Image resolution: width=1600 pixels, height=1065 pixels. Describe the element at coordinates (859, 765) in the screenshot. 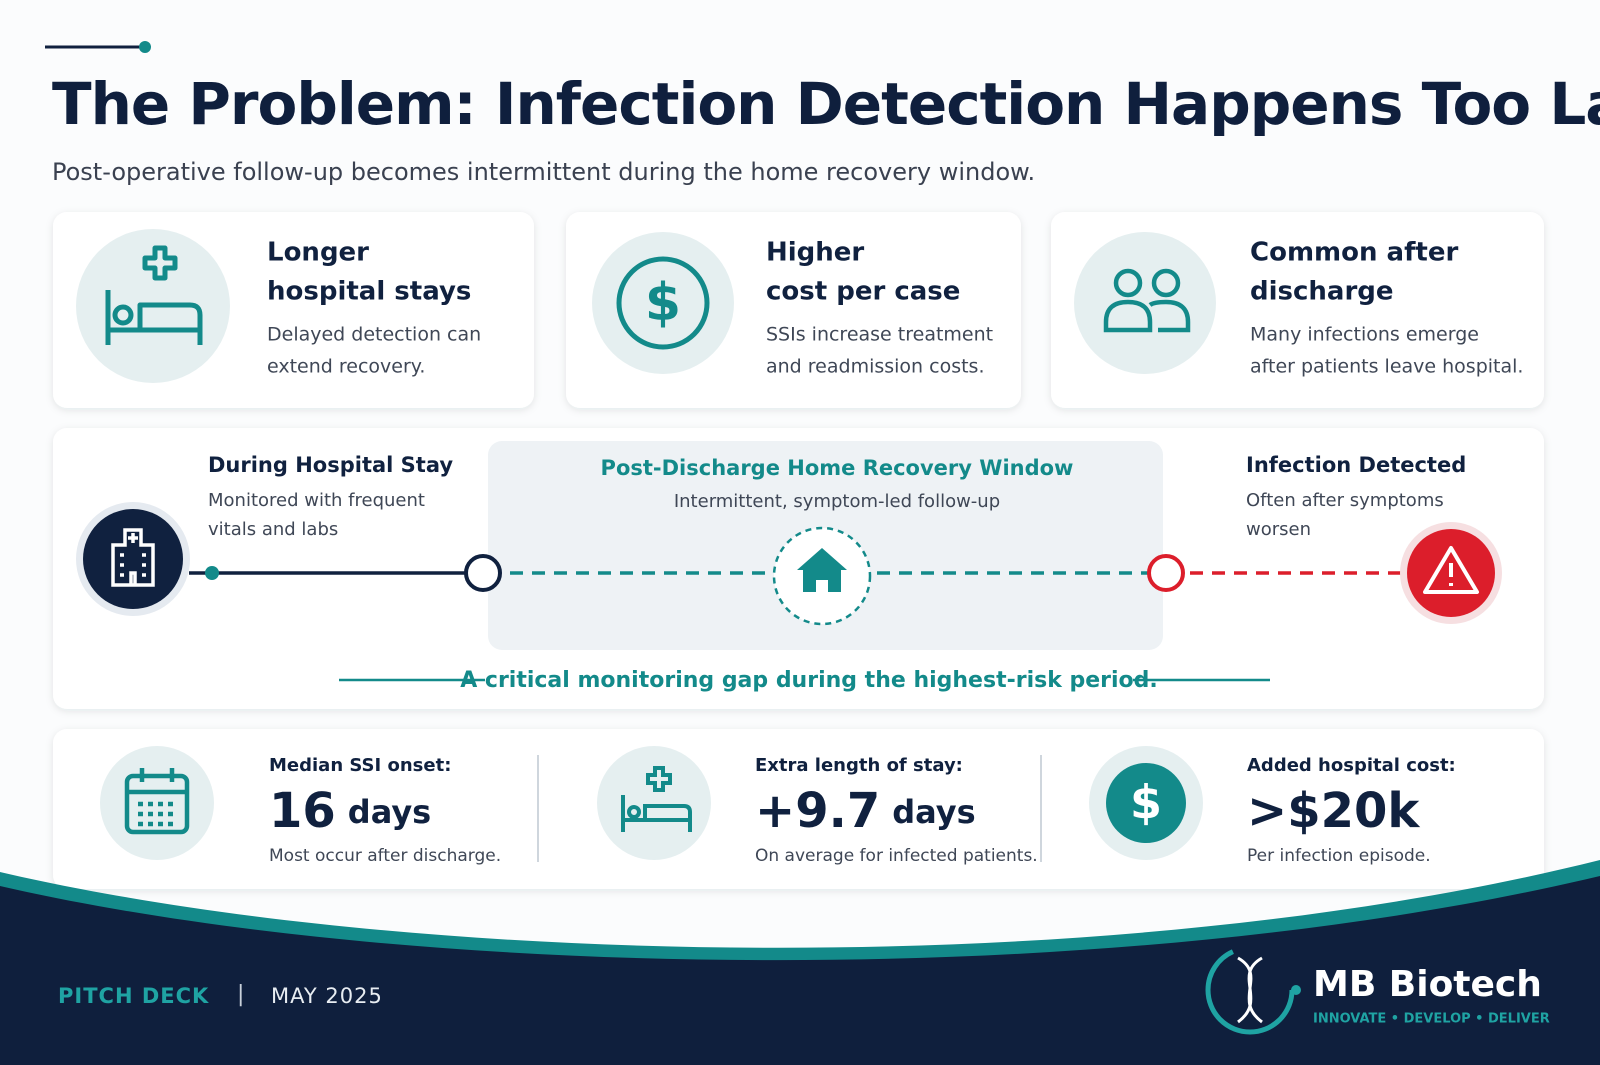

I see `stat-label: Extra length of stay:` at that location.